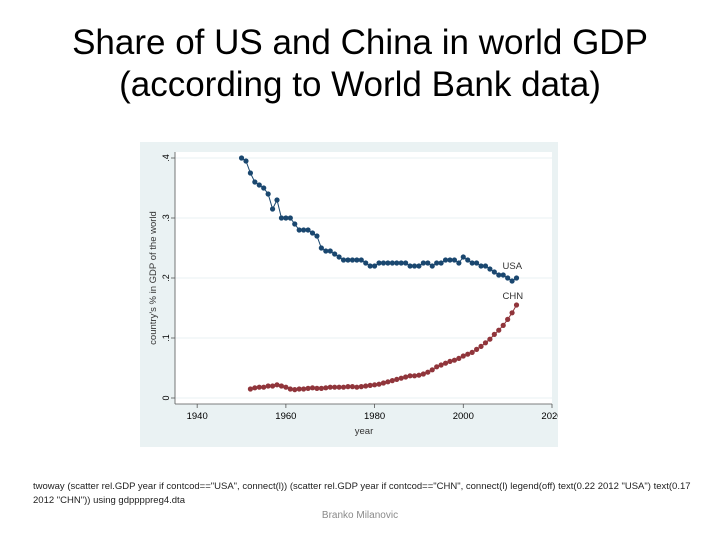  Describe the element at coordinates (197, 416) in the screenshot. I see `x-tick-label: 1940` at that location.